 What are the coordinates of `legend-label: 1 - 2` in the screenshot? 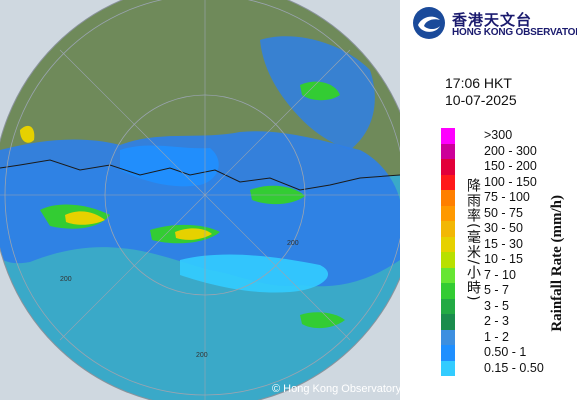 It's located at (497, 336).